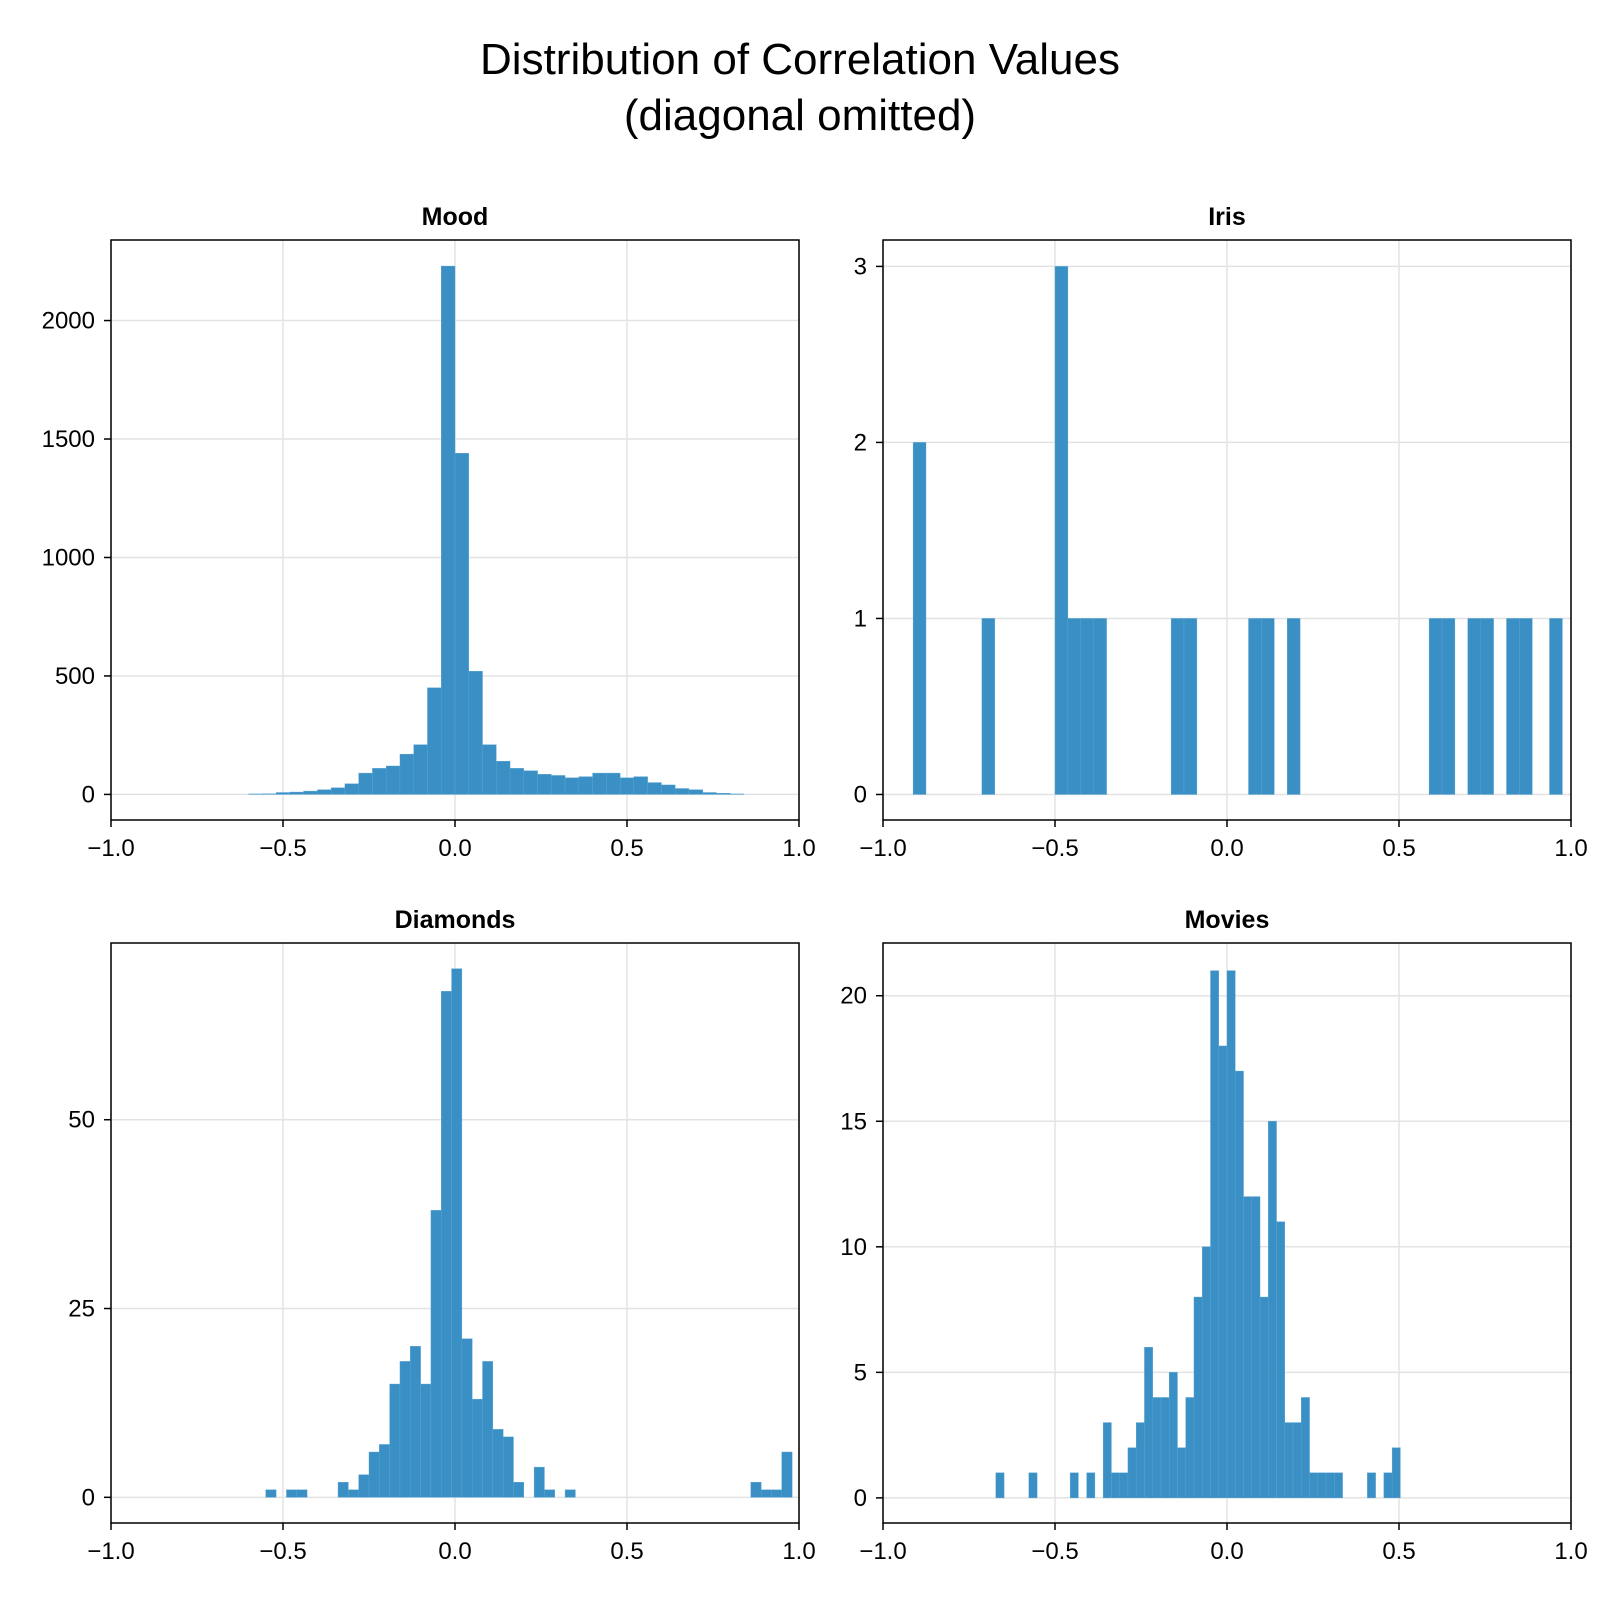 This screenshot has width=1600, height=1600. I want to click on y-tick-label: 10, so click(853, 1247).